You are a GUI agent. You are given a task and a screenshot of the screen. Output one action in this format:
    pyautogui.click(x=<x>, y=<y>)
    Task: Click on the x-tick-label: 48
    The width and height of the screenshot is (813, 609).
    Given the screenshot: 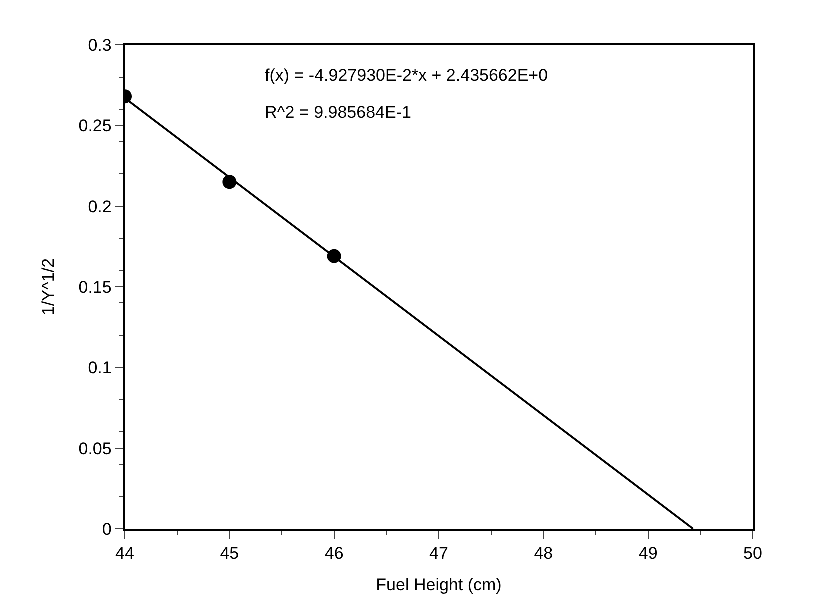 What is the action you would take?
    pyautogui.click(x=544, y=554)
    